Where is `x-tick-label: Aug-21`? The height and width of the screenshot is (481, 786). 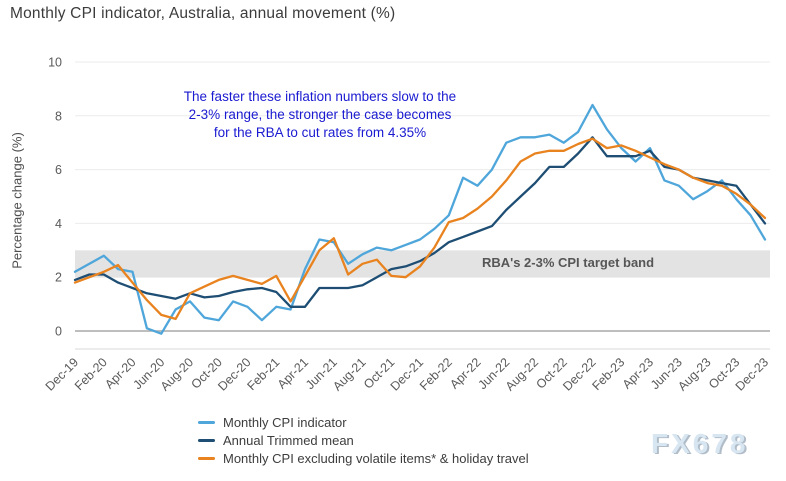
x-tick-label: Aug-21 is located at coordinates (349, 374).